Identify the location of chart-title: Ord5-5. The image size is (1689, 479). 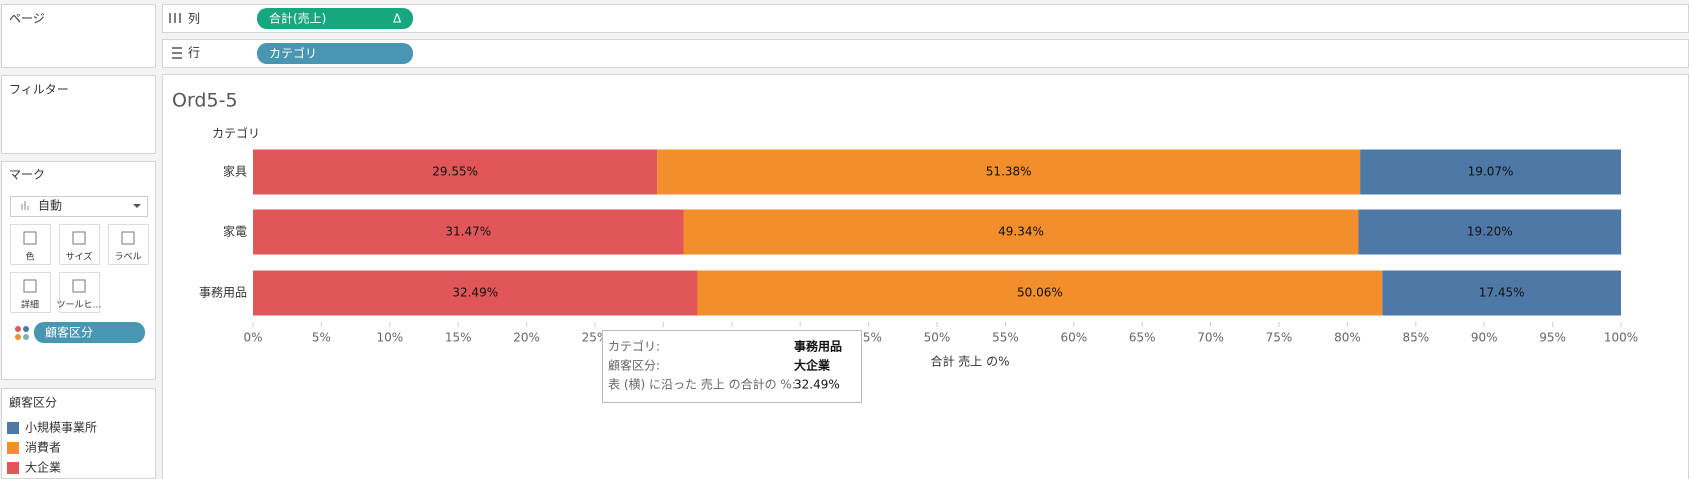
(205, 101).